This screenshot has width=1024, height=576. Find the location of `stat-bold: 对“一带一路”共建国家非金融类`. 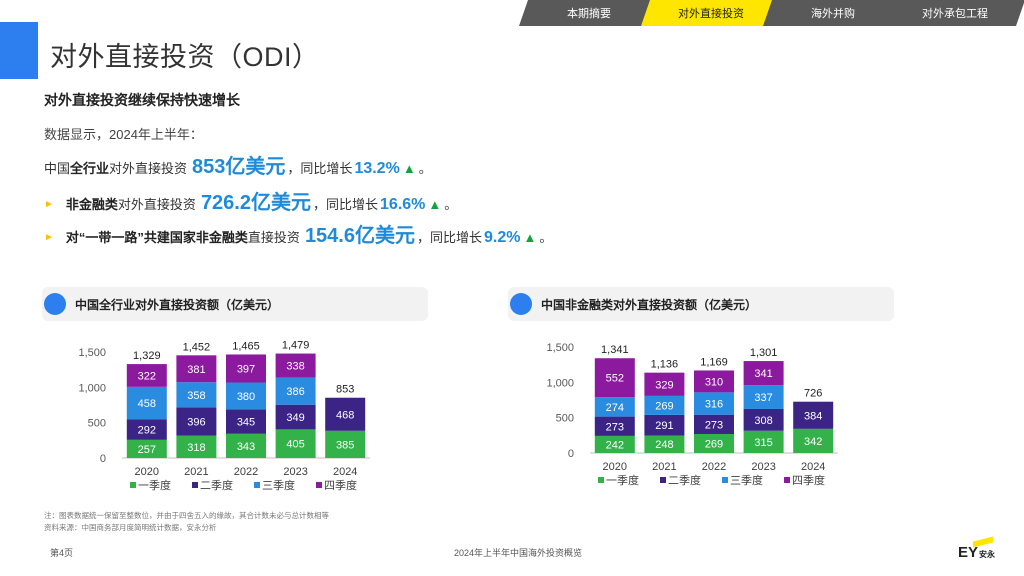

stat-bold: 对“一带一路”共建国家非金融类 is located at coordinates (156, 237).